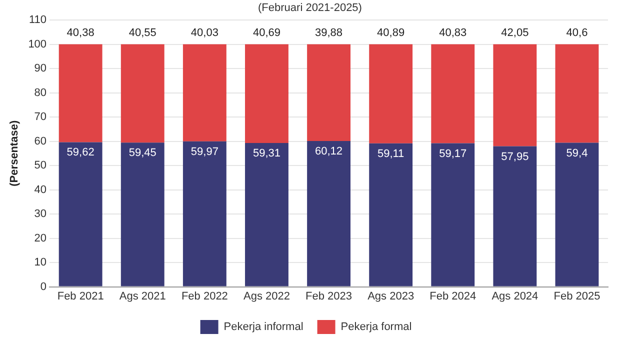 Image resolution: width=620 pixels, height=348 pixels. Describe the element at coordinates (40, 238) in the screenshot. I see `y-tick-label: 20` at that location.